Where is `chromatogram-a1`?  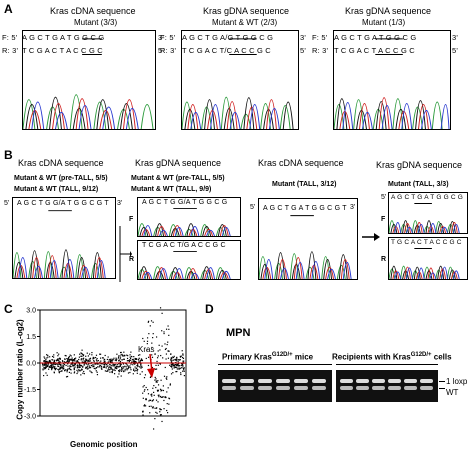 chromatogram-a1 is located at coordinates (89, 80).